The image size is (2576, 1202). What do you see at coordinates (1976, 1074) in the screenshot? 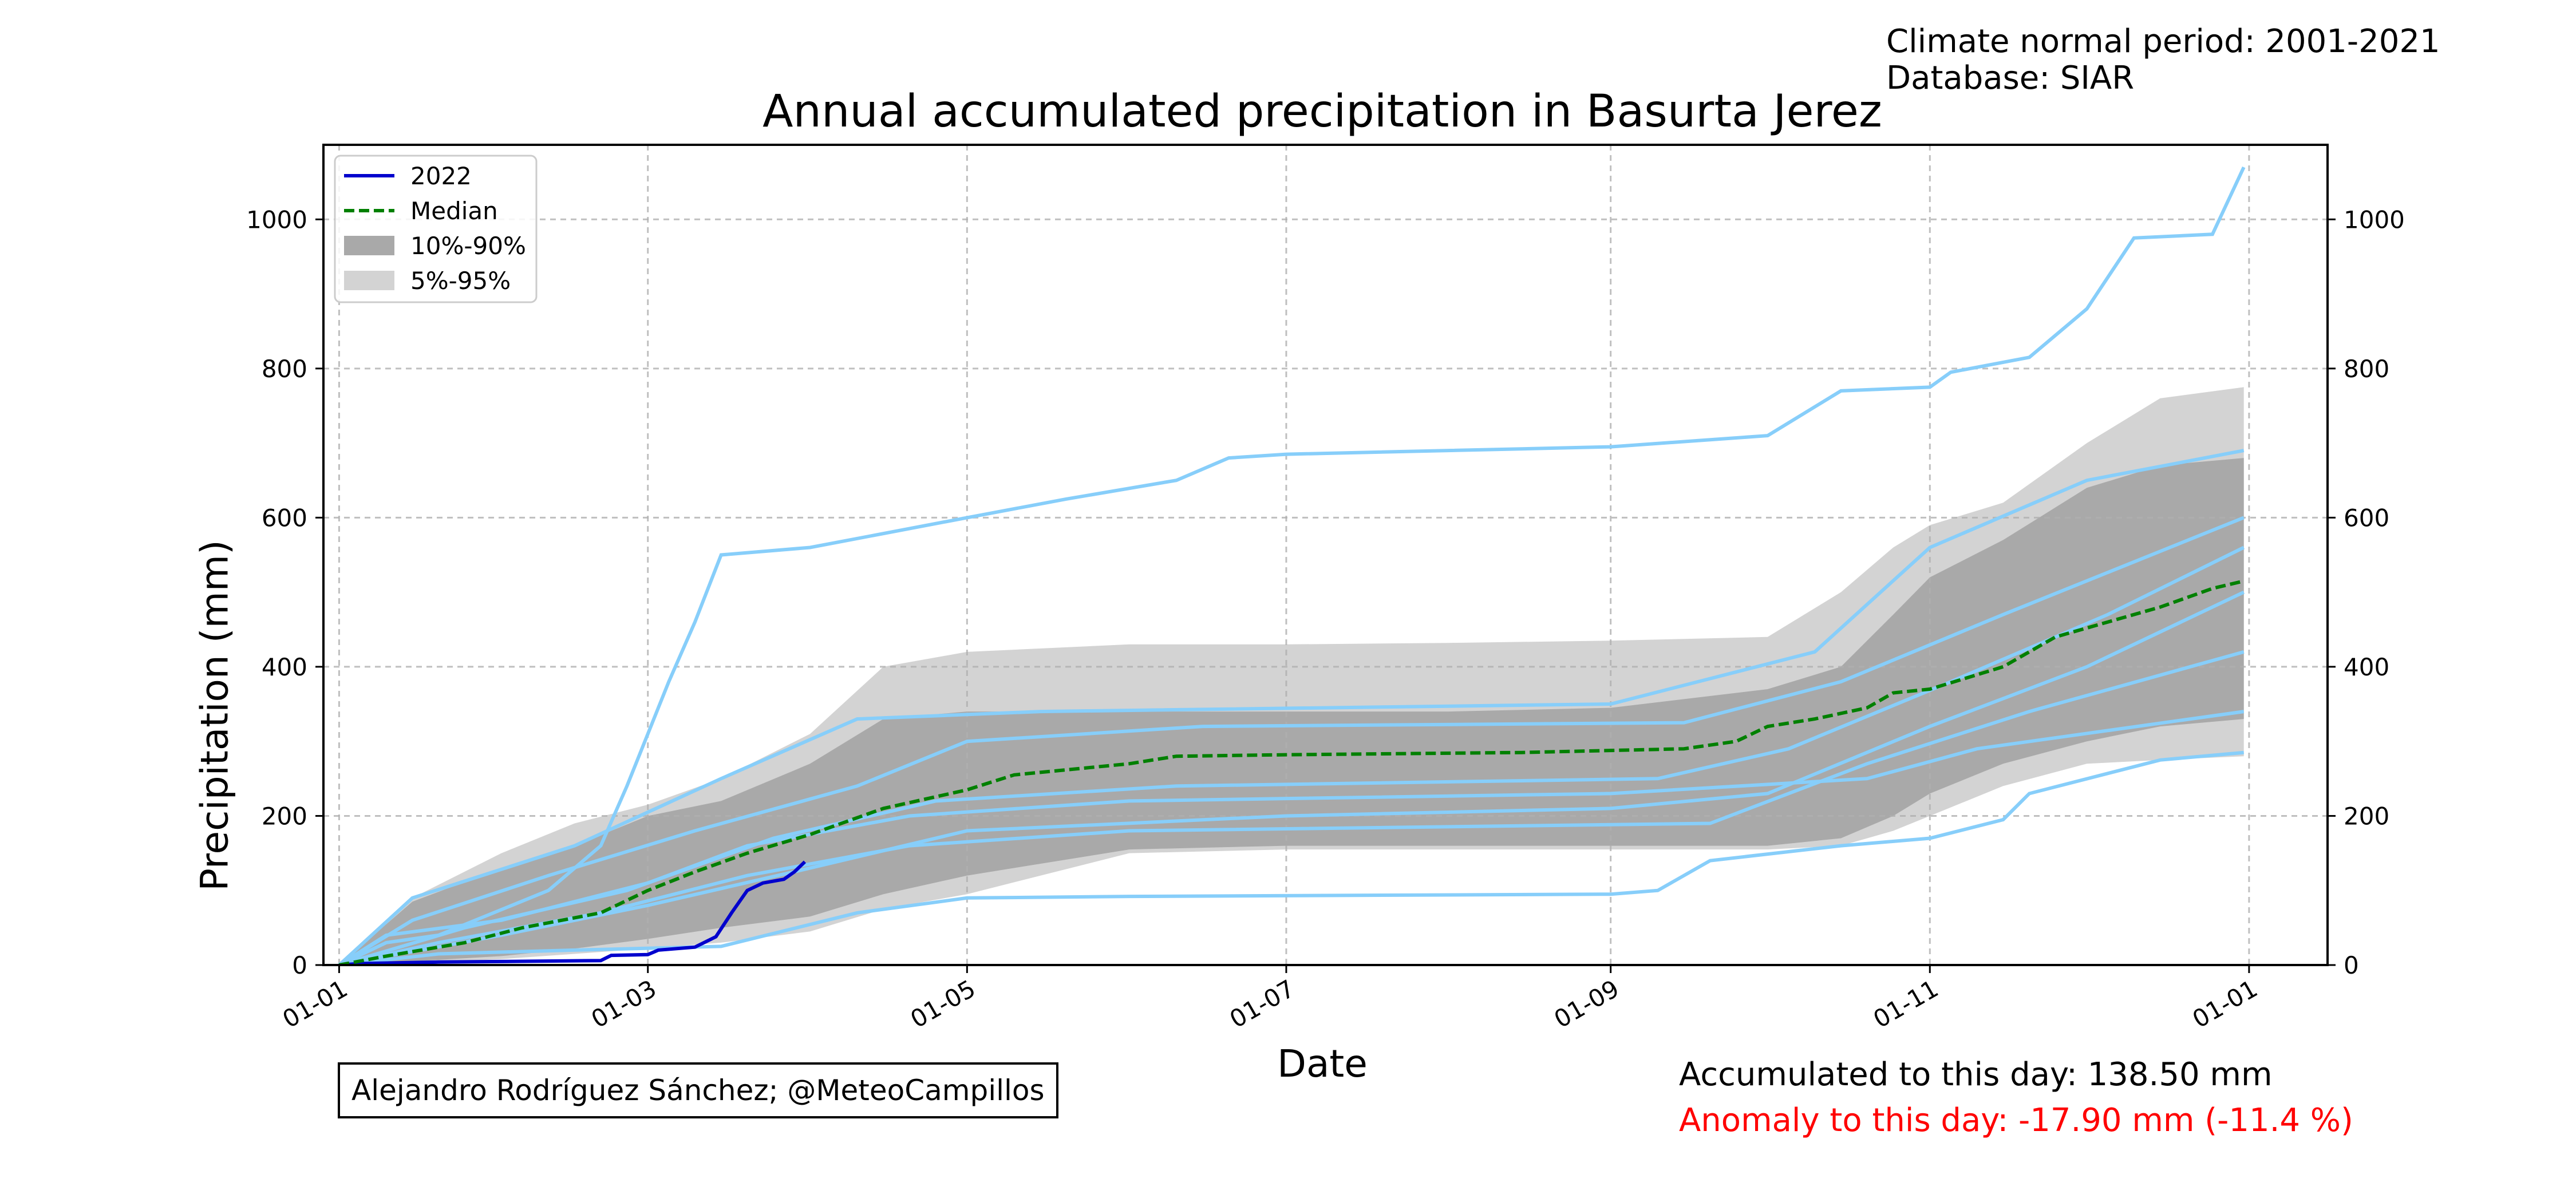
I see `accumulated-to-date: Accumulated to this day: 138.50 mm` at bounding box center [1976, 1074].